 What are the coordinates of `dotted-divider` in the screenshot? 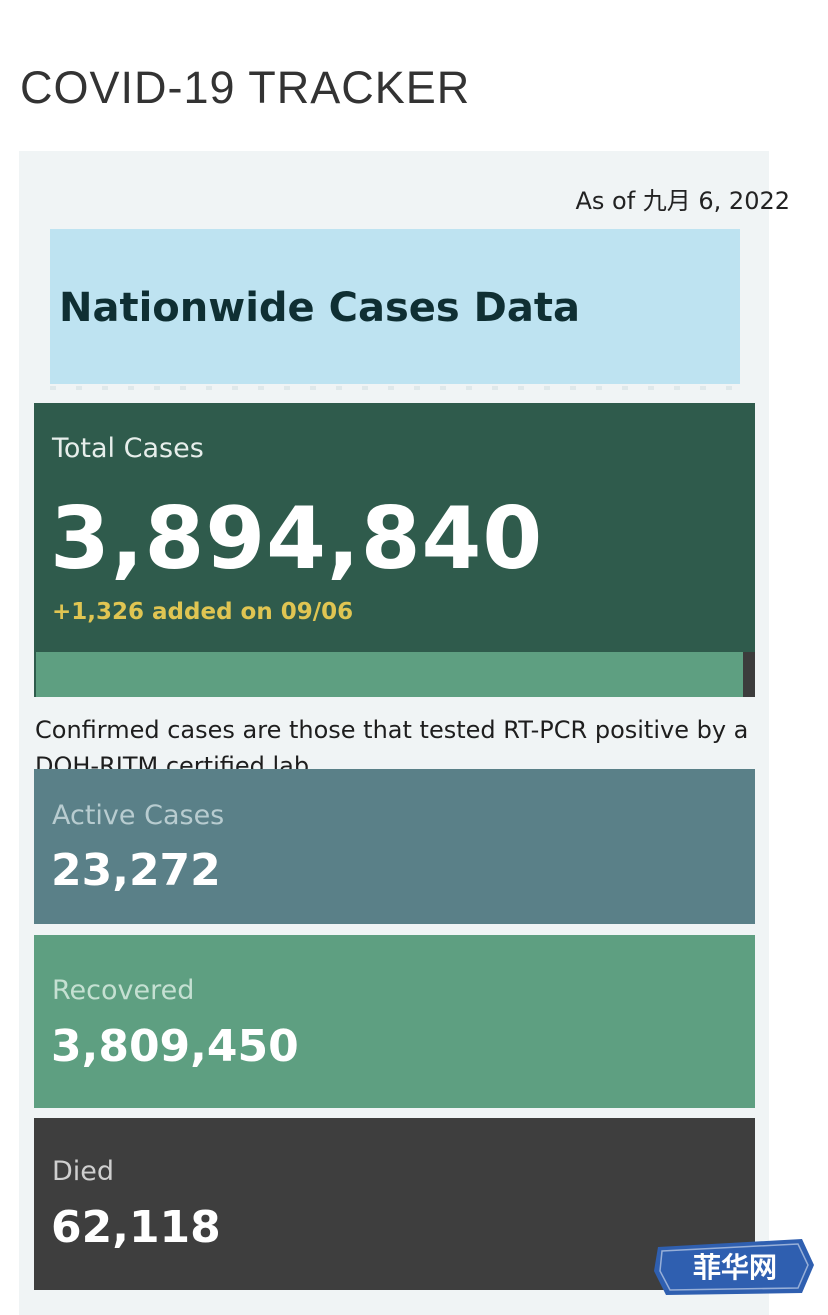 It's located at (395, 388).